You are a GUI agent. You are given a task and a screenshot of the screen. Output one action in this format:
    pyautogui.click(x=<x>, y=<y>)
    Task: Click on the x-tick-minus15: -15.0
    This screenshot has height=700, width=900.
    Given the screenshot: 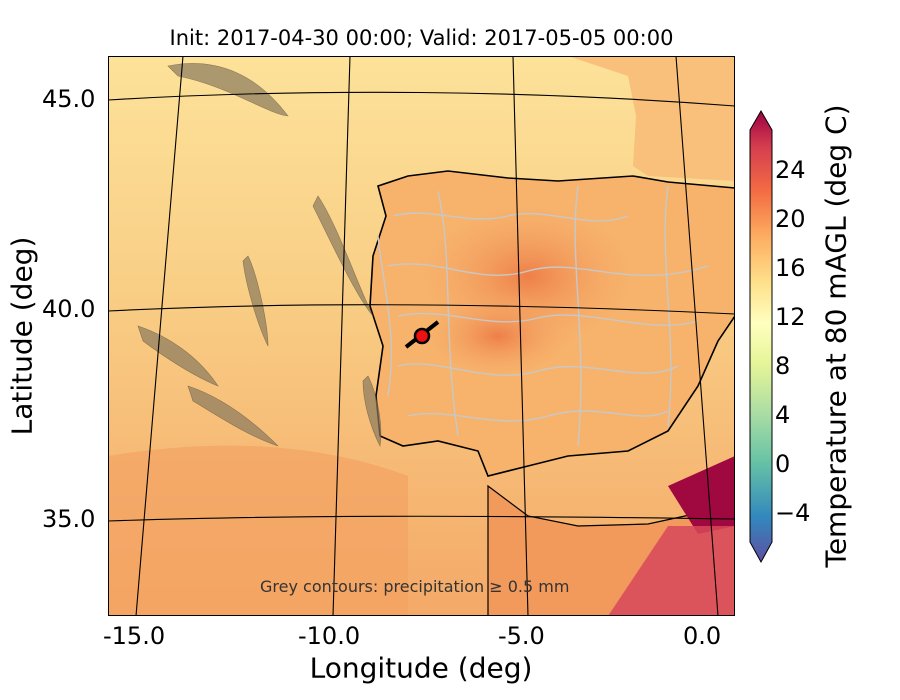 What is the action you would take?
    pyautogui.click(x=134, y=636)
    